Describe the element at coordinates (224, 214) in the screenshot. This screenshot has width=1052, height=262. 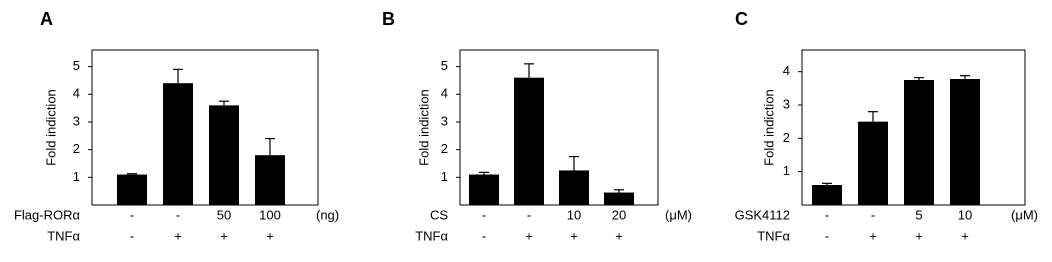
I see `row-label: 50` at that location.